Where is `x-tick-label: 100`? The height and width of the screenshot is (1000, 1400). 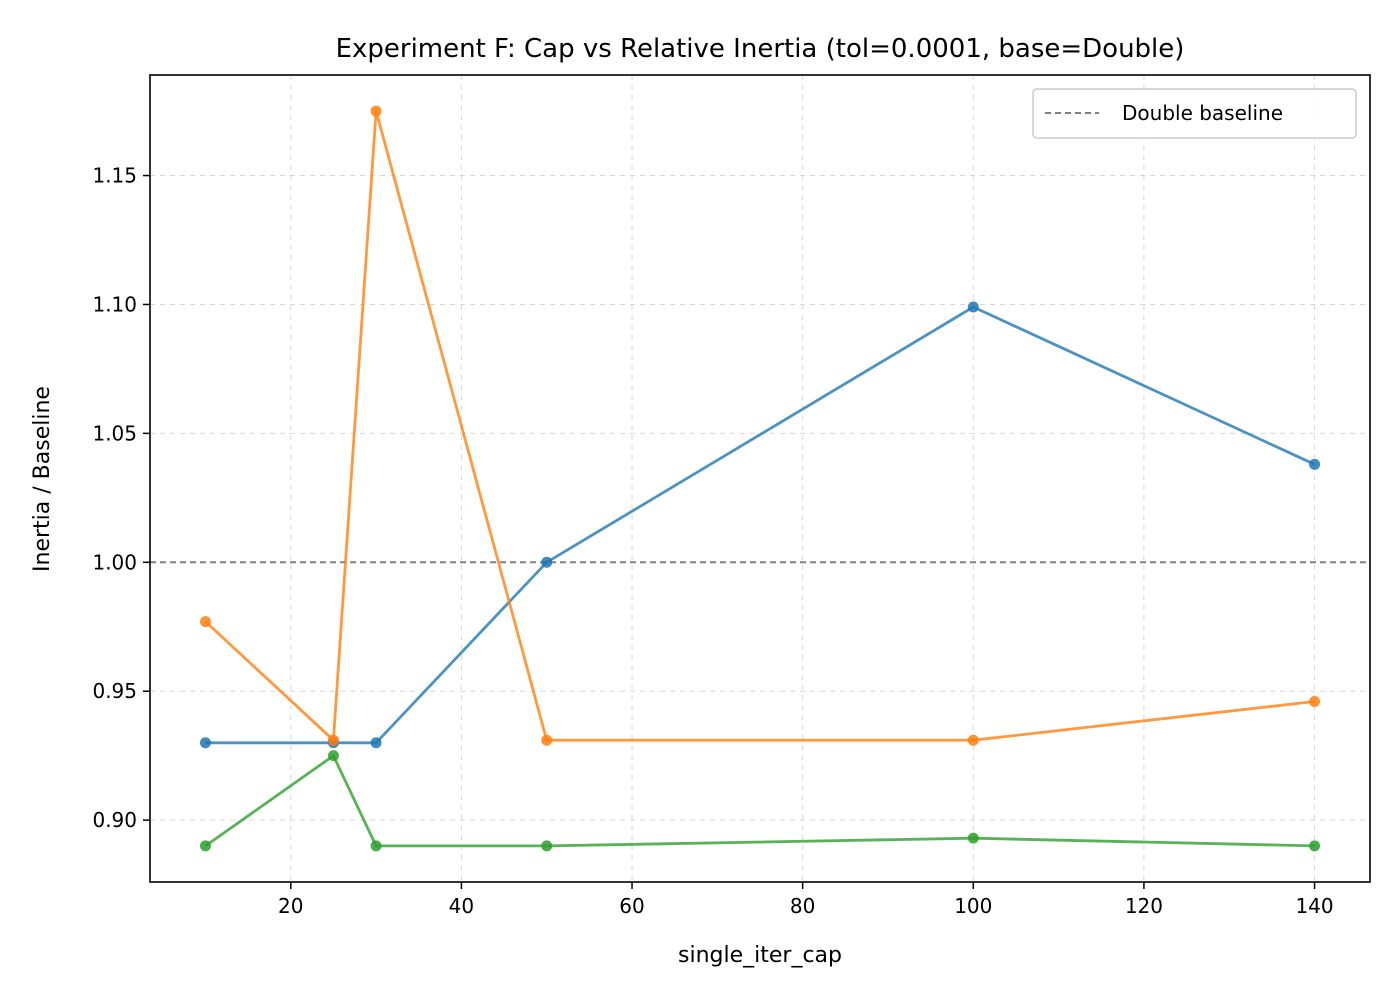
x-tick-label: 100 is located at coordinates (973, 906).